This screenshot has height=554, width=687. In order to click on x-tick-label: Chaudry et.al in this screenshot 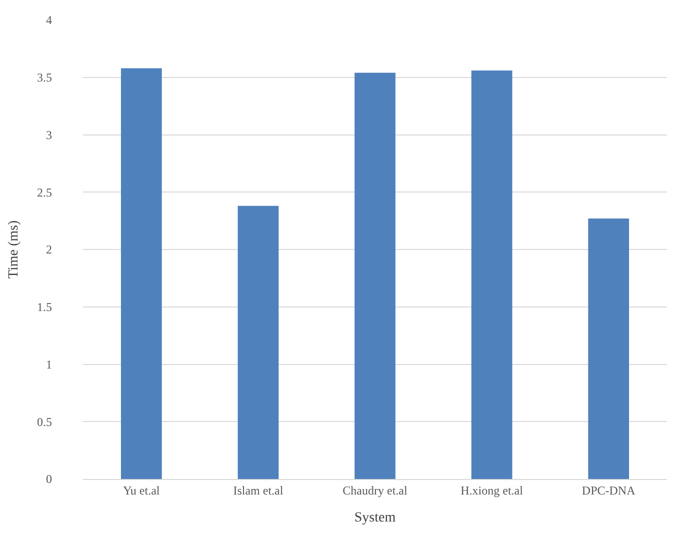, I will do `click(375, 490)`.